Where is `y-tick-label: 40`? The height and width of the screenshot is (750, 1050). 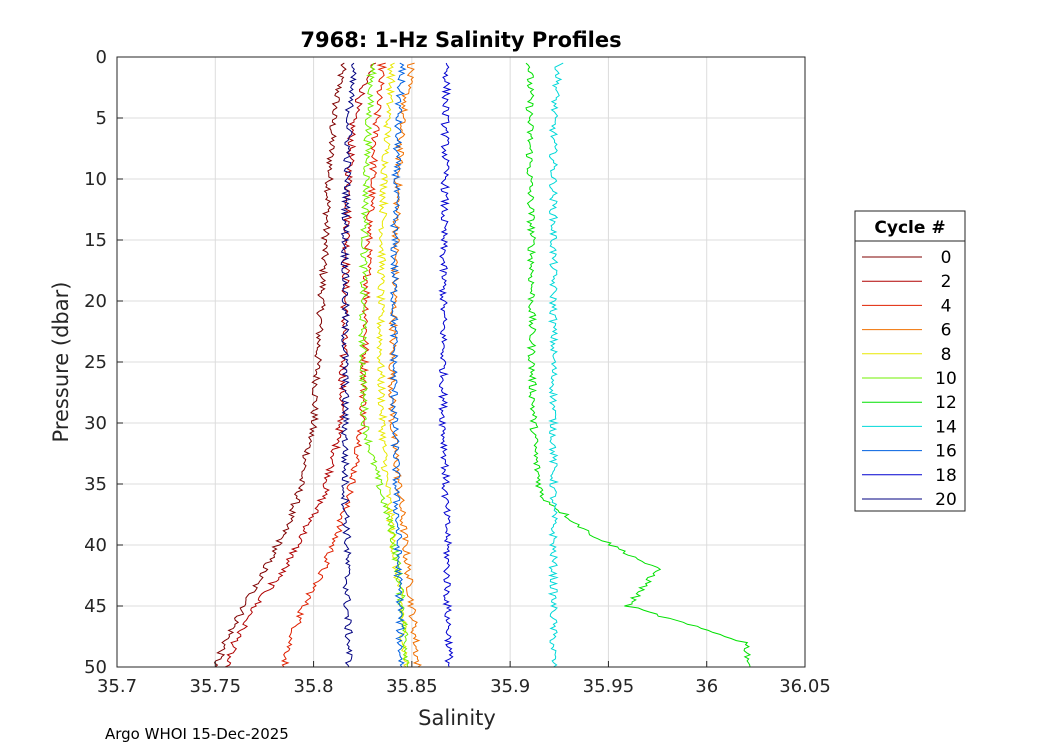
y-tick-label: 40 is located at coordinates (95, 545).